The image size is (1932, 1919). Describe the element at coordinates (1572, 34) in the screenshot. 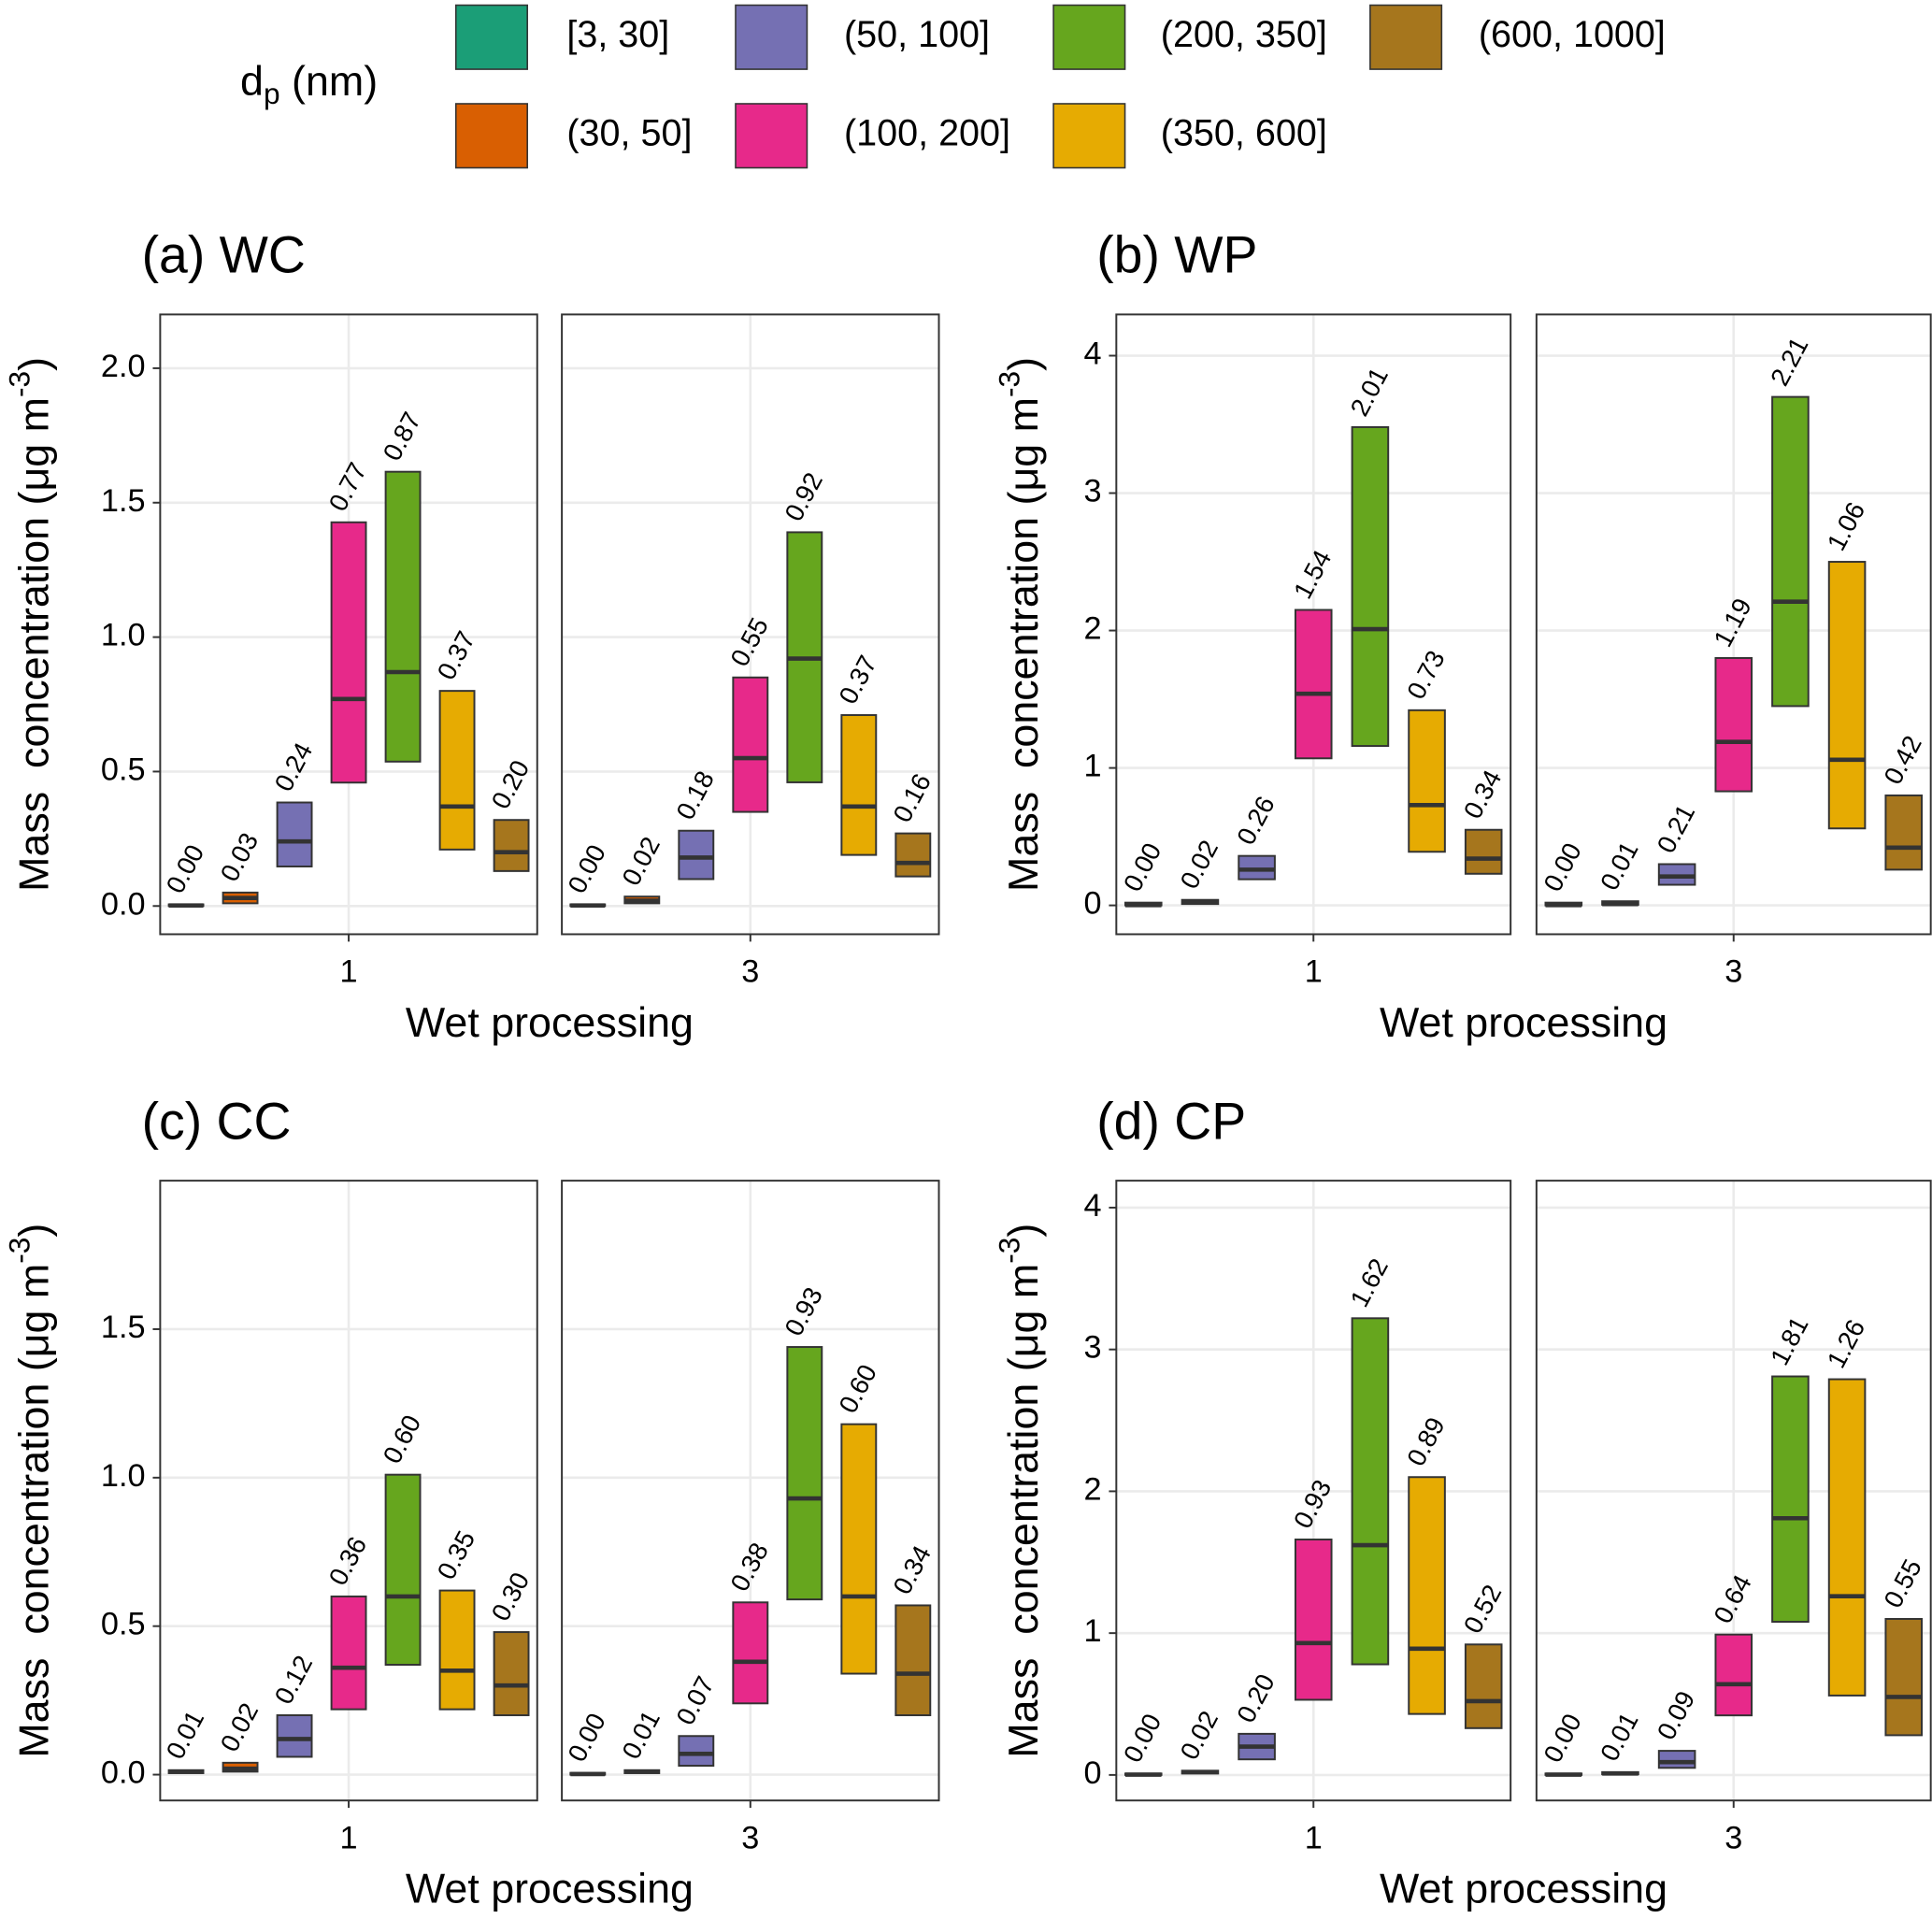

I see `legend-label: (600, 1000]` at that location.